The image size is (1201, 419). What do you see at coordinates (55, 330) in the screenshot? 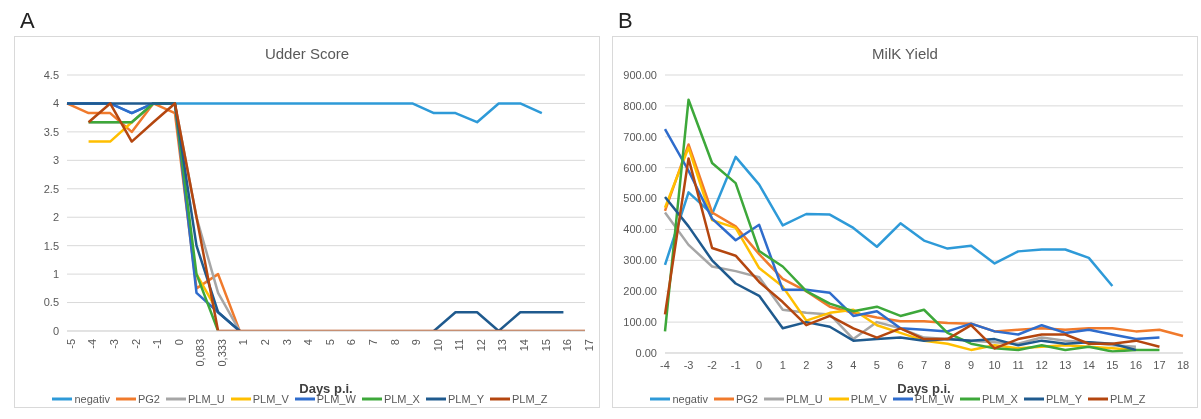
I see `y-tick-label: 0` at bounding box center [55, 330].